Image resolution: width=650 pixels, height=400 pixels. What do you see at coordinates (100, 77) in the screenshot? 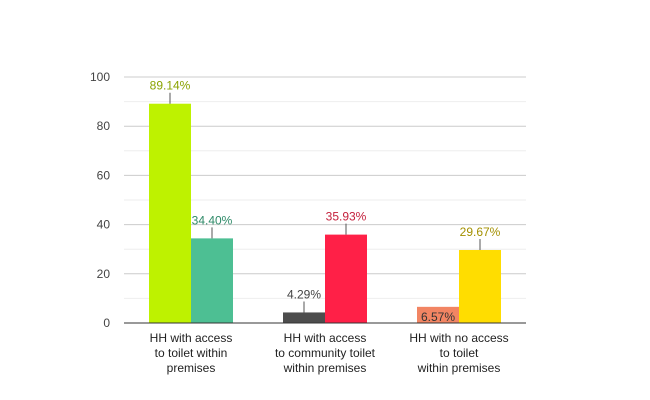
I see `y-tick-label: 100` at bounding box center [100, 77].